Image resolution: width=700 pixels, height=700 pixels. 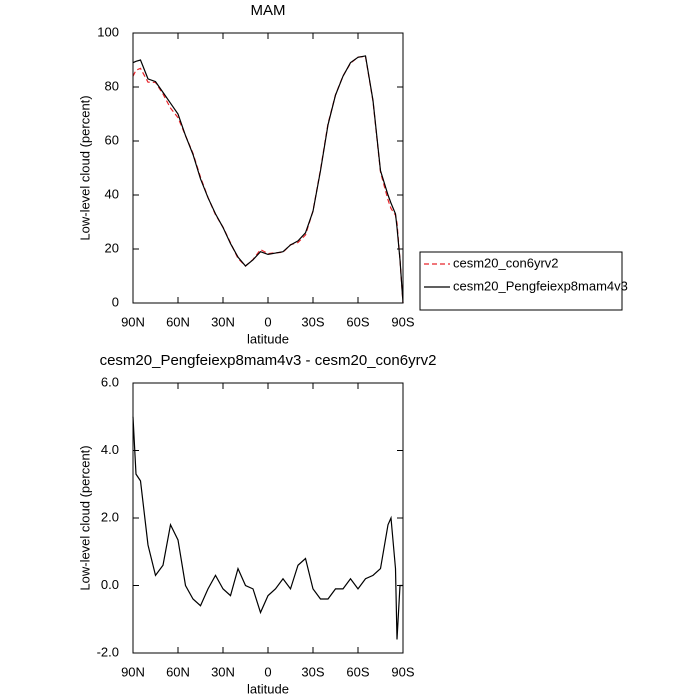 I want to click on chart-title: MAM, so click(x=268, y=10).